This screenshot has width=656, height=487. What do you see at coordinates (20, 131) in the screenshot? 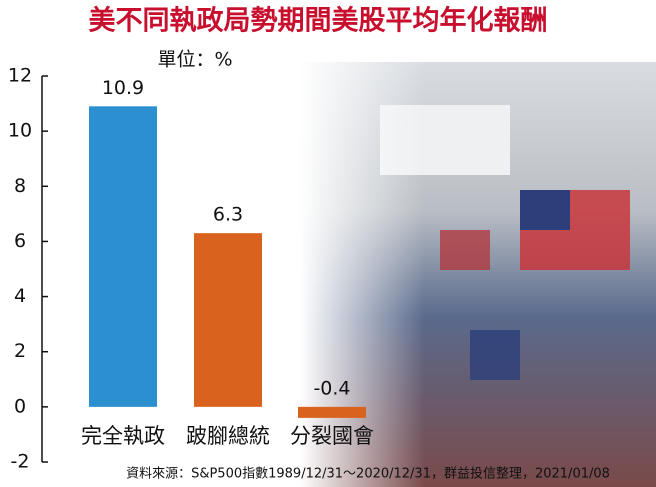
I see `y-tick-label: 10` at bounding box center [20, 131].